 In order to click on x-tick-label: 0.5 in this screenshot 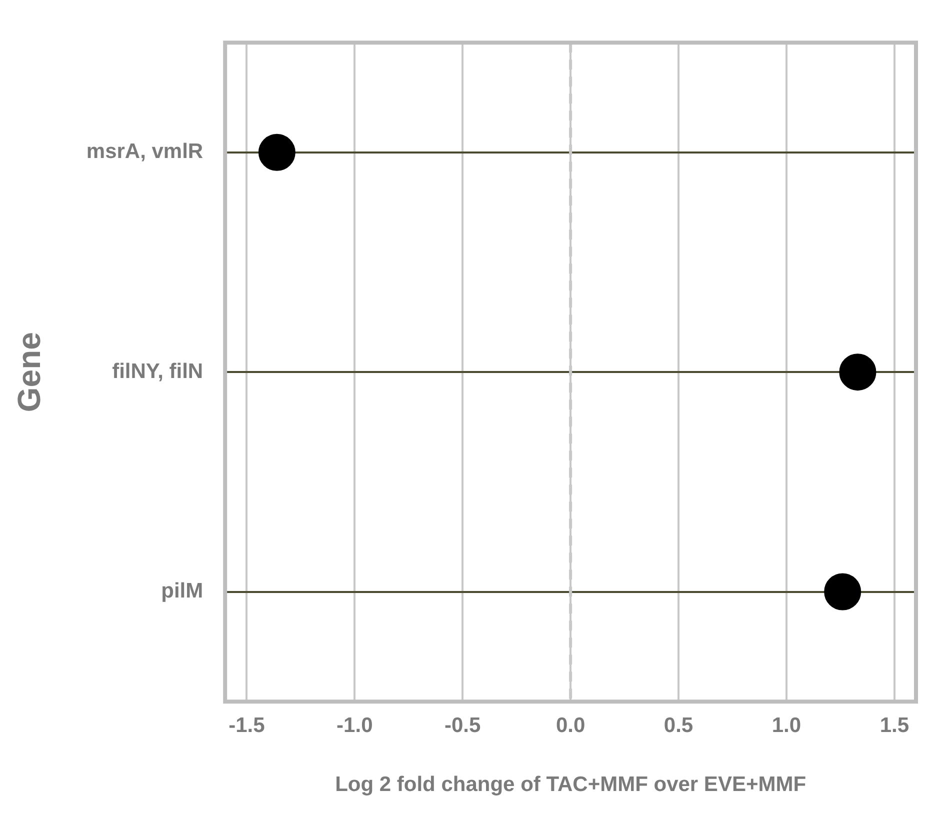, I will do `click(679, 725)`.